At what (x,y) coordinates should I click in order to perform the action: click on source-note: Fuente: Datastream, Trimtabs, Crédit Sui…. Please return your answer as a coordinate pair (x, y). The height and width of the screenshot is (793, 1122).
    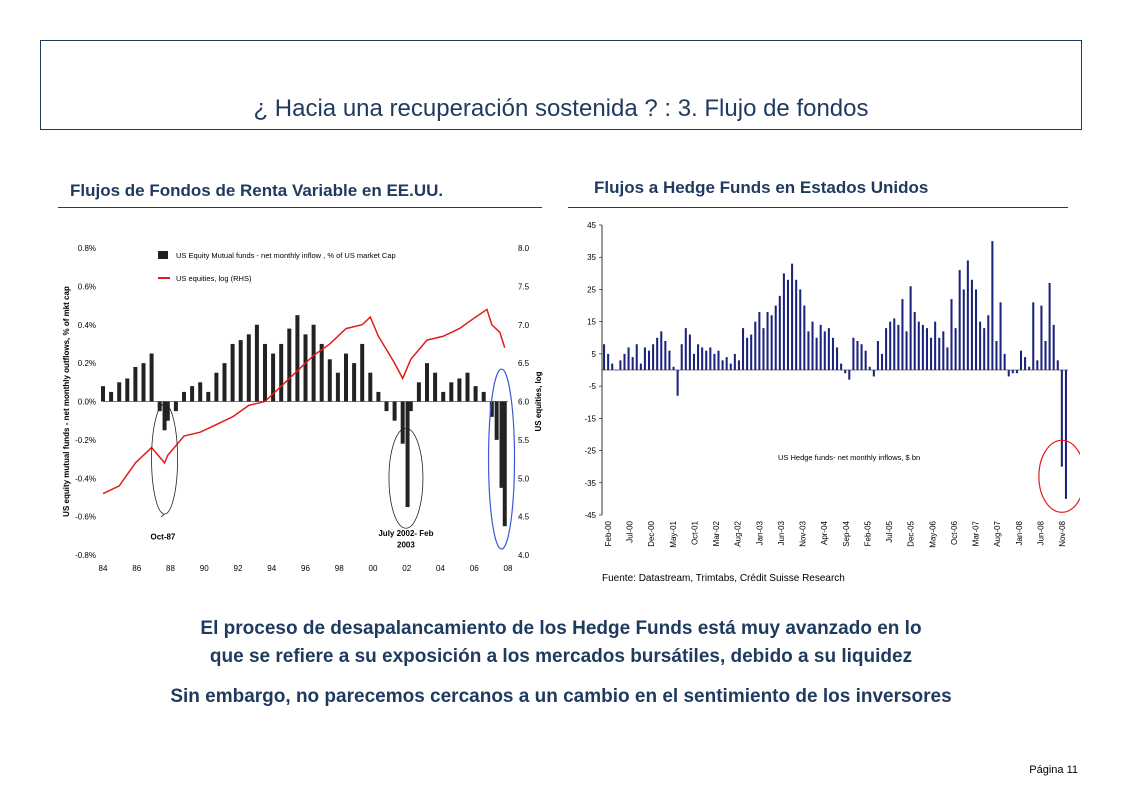
    Looking at the image, I should click on (723, 578).